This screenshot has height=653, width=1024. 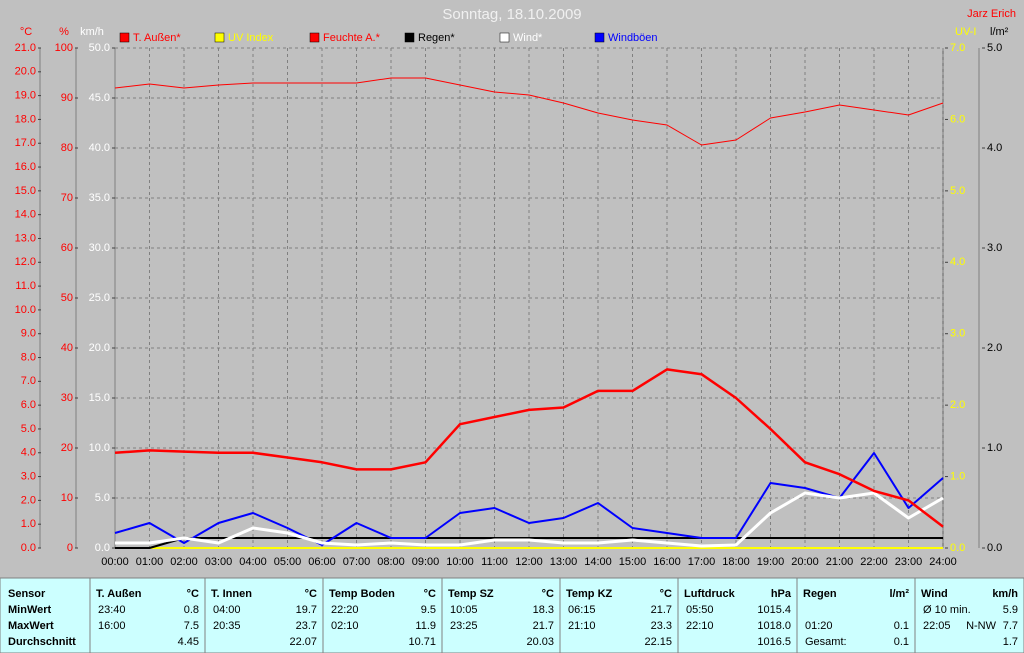 I want to click on cell-value: 0.8, so click(x=191, y=610).